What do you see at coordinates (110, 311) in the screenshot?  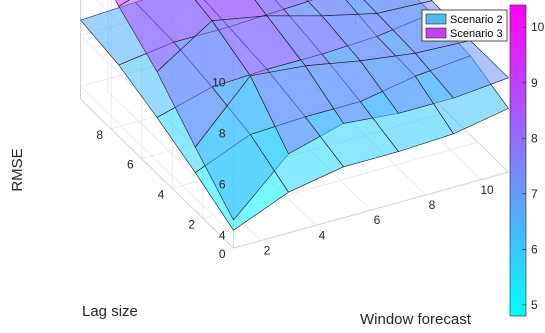 I see `y-axis-label: Lag size` at bounding box center [110, 311].